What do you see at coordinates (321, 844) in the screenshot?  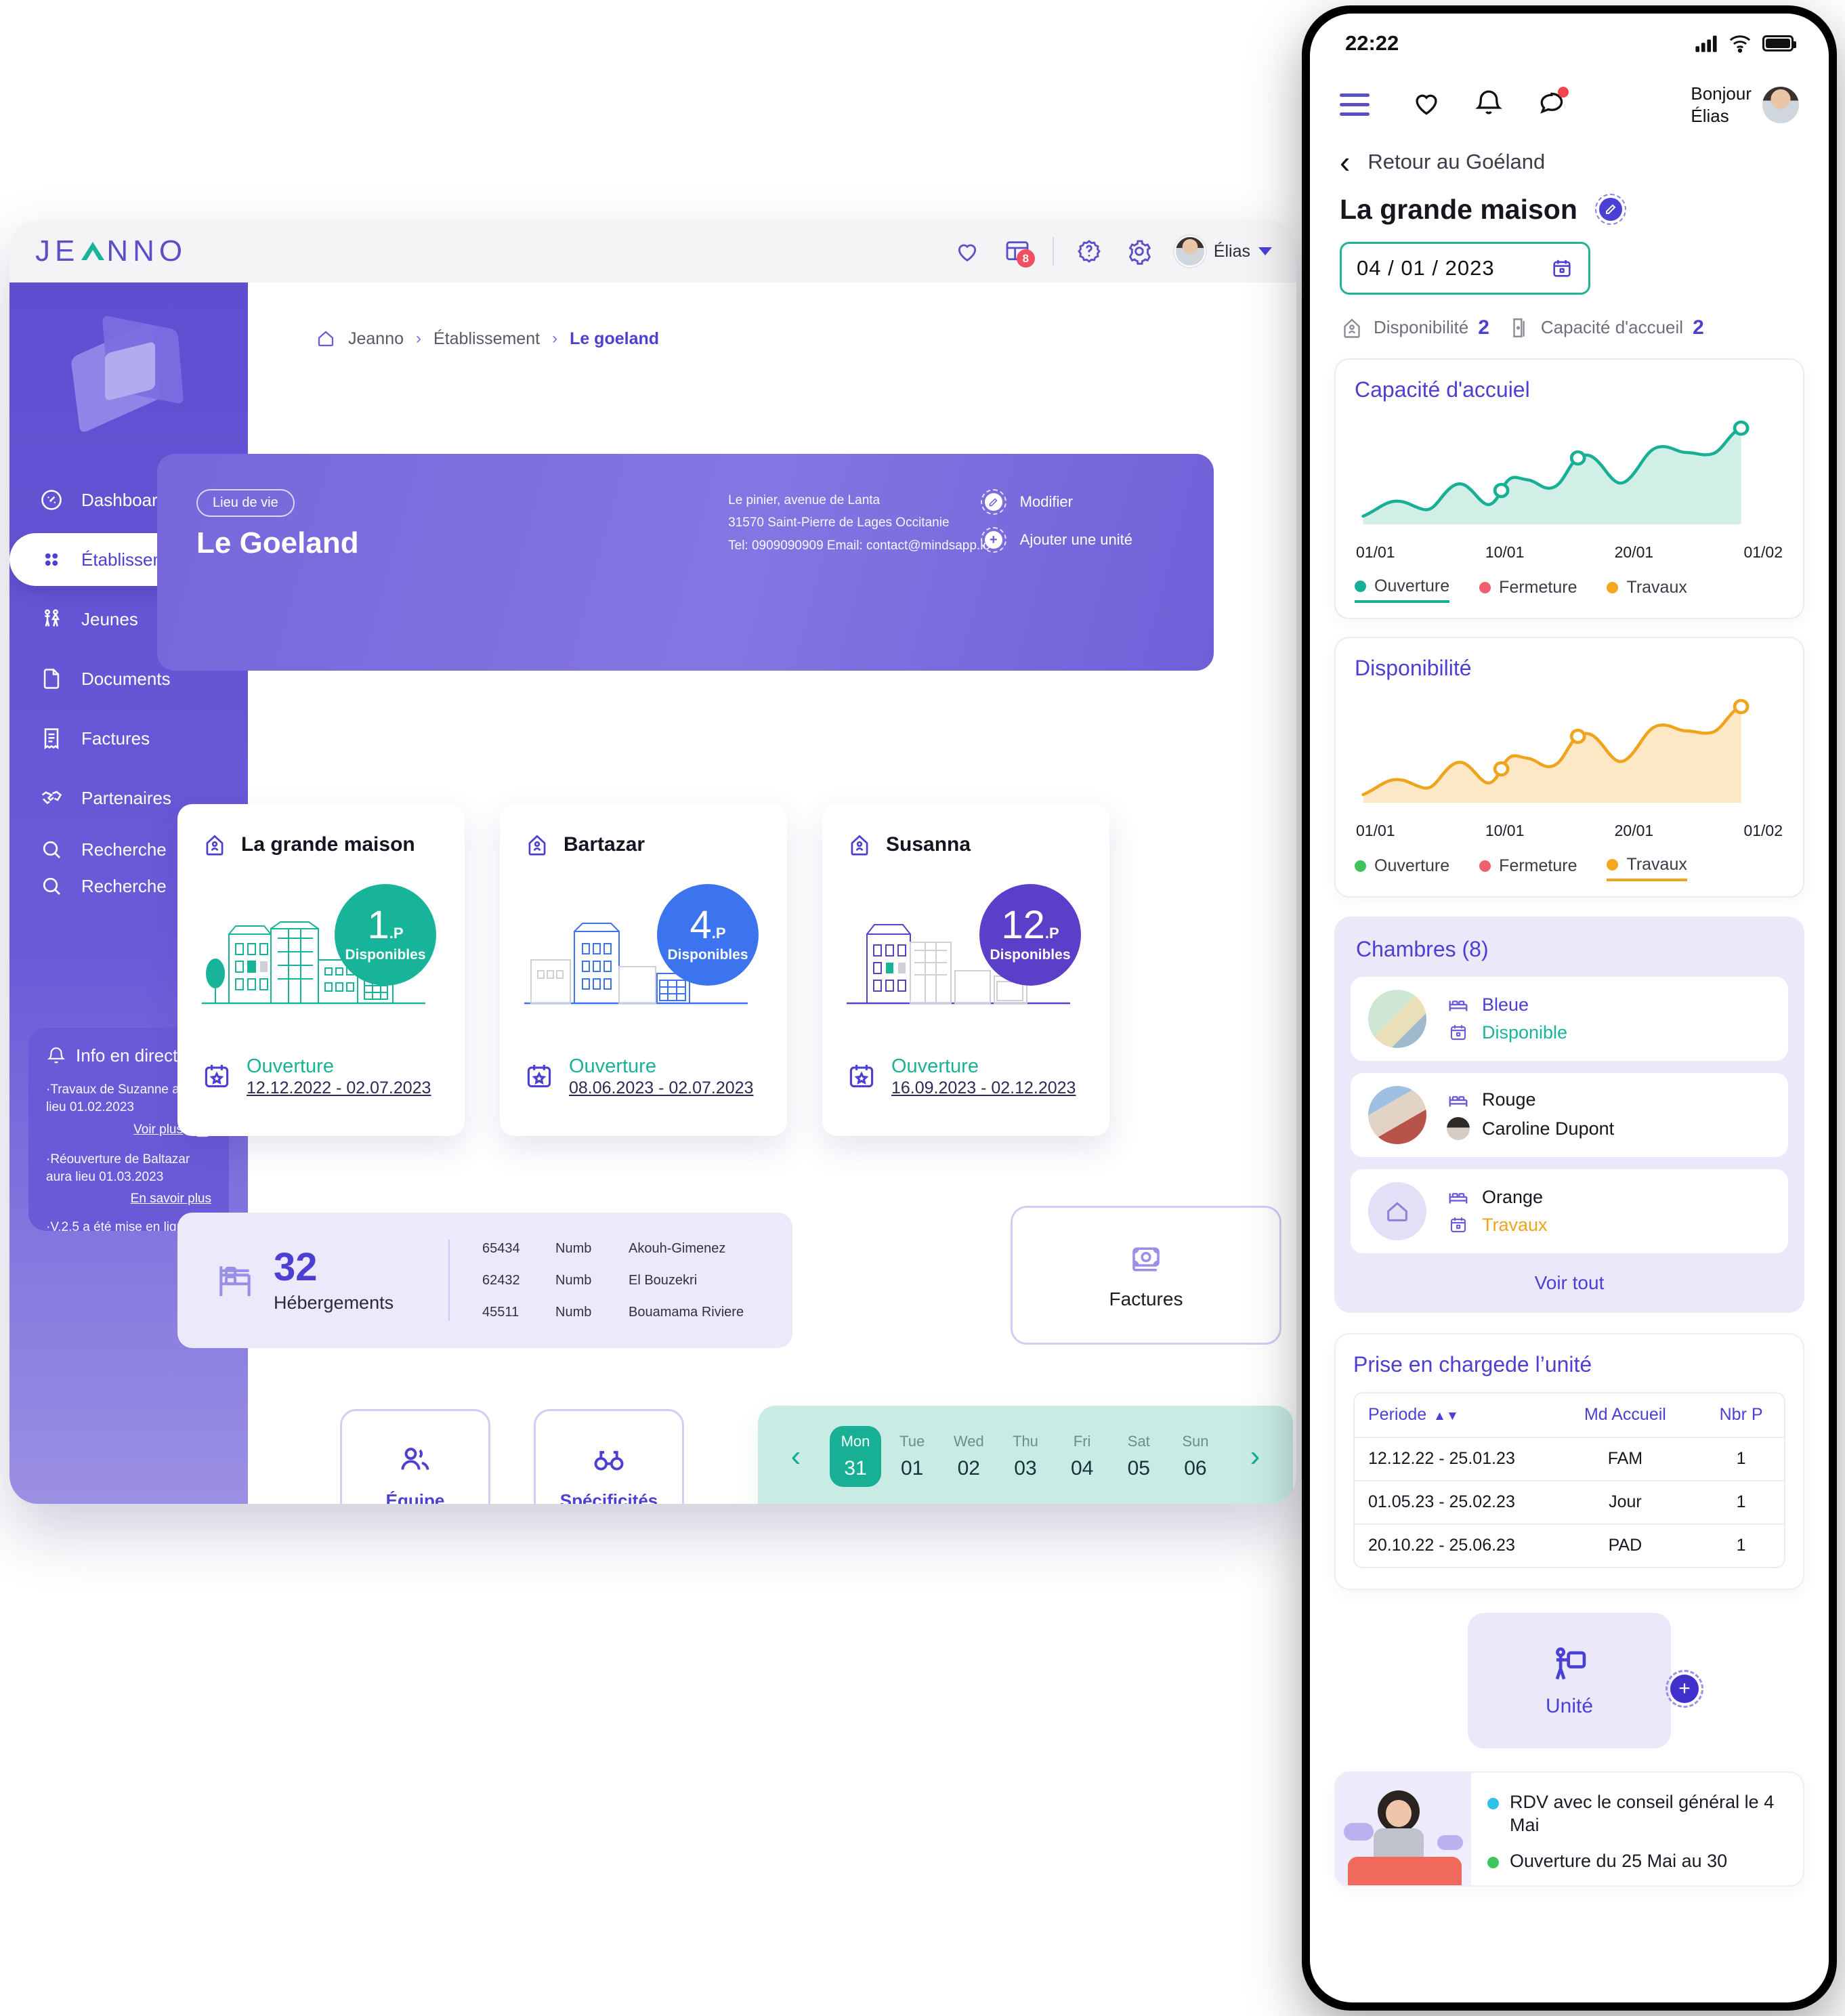 I see `unit-card-header: La grande maison` at bounding box center [321, 844].